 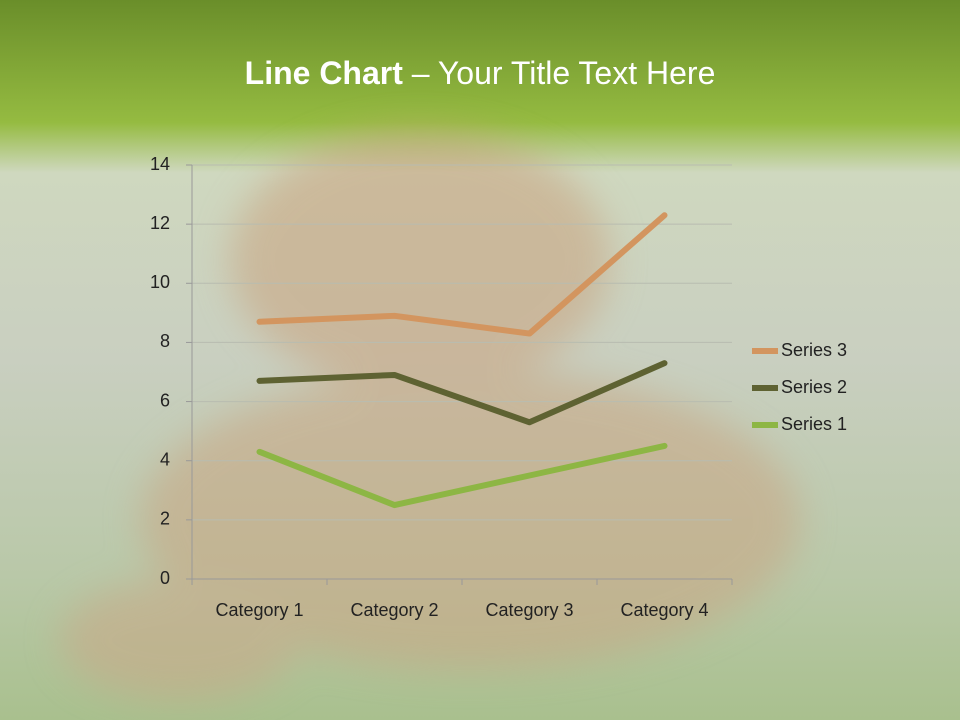 What do you see at coordinates (165, 578) in the screenshot?
I see `y-tick-label: 0` at bounding box center [165, 578].